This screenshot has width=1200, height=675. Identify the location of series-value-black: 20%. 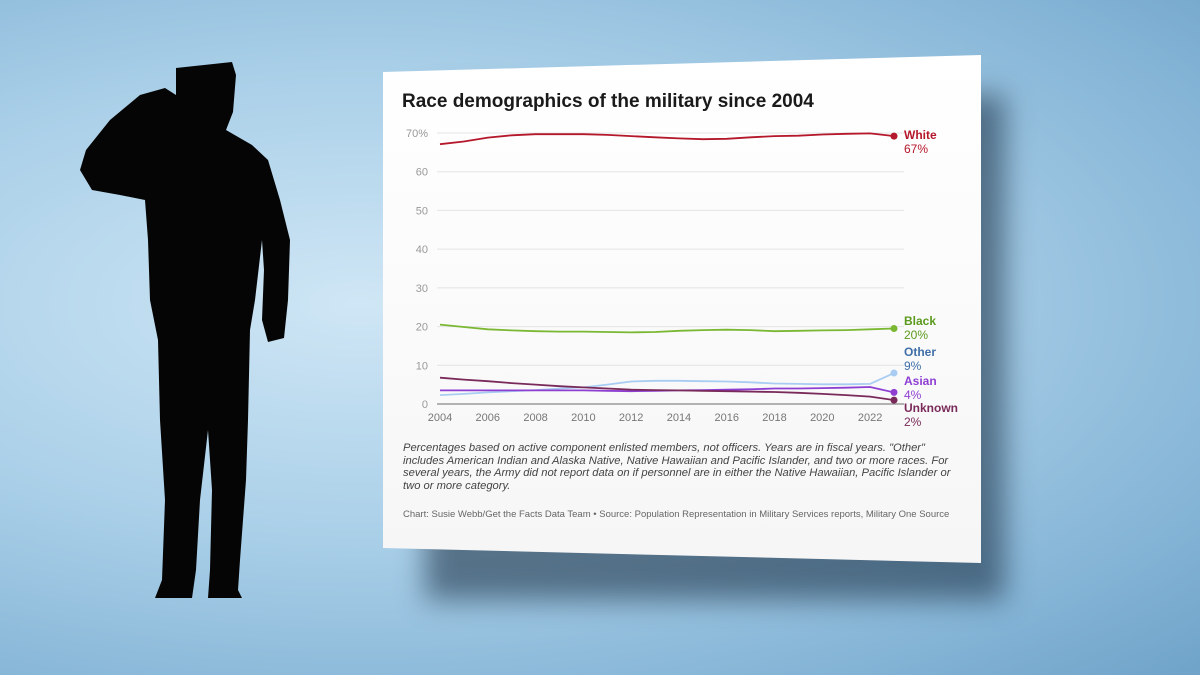
(916, 335).